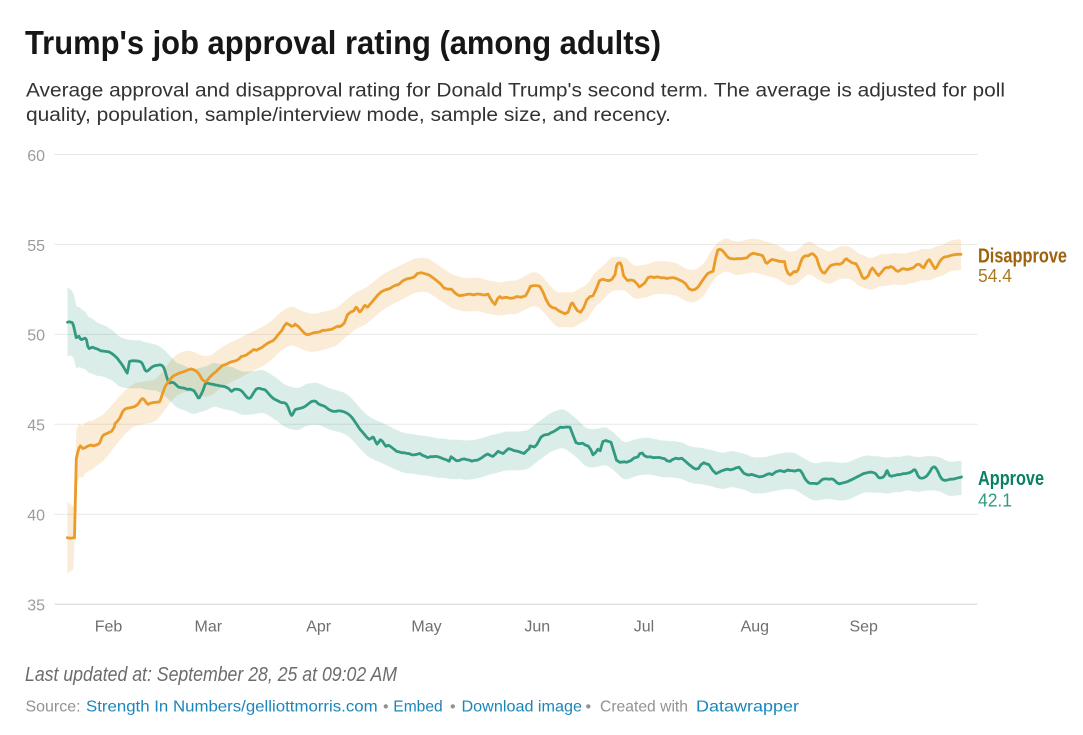 This screenshot has width=1083, height=735. What do you see at coordinates (36, 606) in the screenshot?
I see `svg-text: 35` at bounding box center [36, 606].